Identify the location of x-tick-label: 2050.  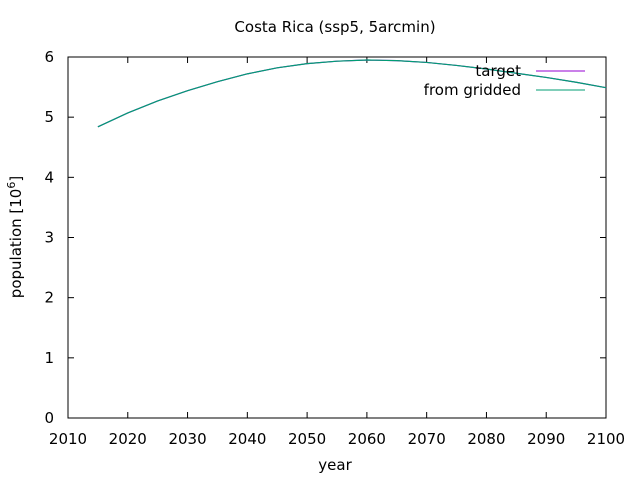
(307, 439).